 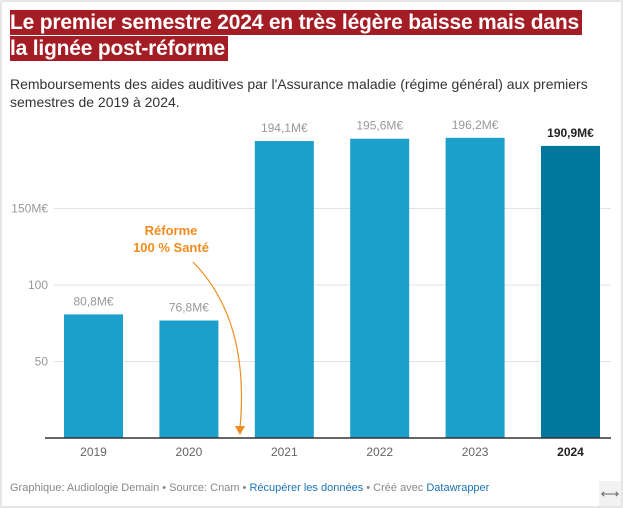 What do you see at coordinates (570, 291) in the screenshot?
I see `bar-2024` at bounding box center [570, 291].